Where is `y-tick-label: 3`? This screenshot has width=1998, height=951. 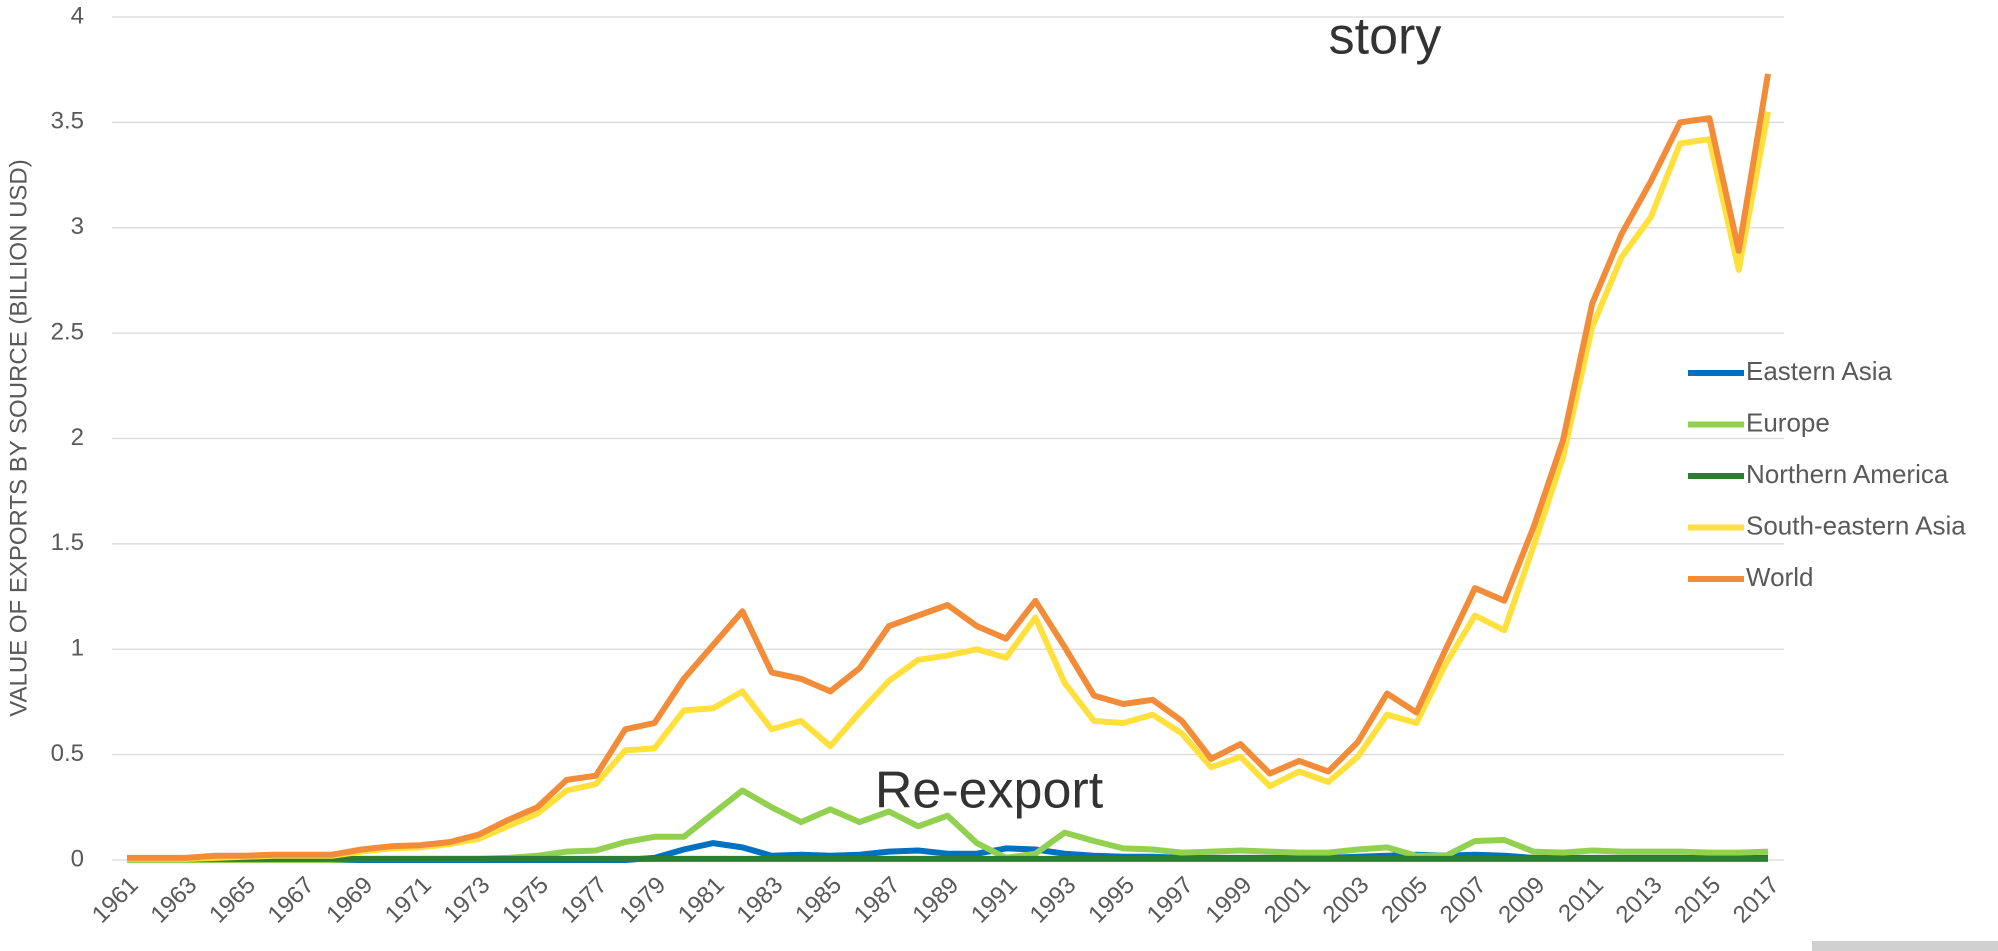
y-tick-label: 3 is located at coordinates (77, 226).